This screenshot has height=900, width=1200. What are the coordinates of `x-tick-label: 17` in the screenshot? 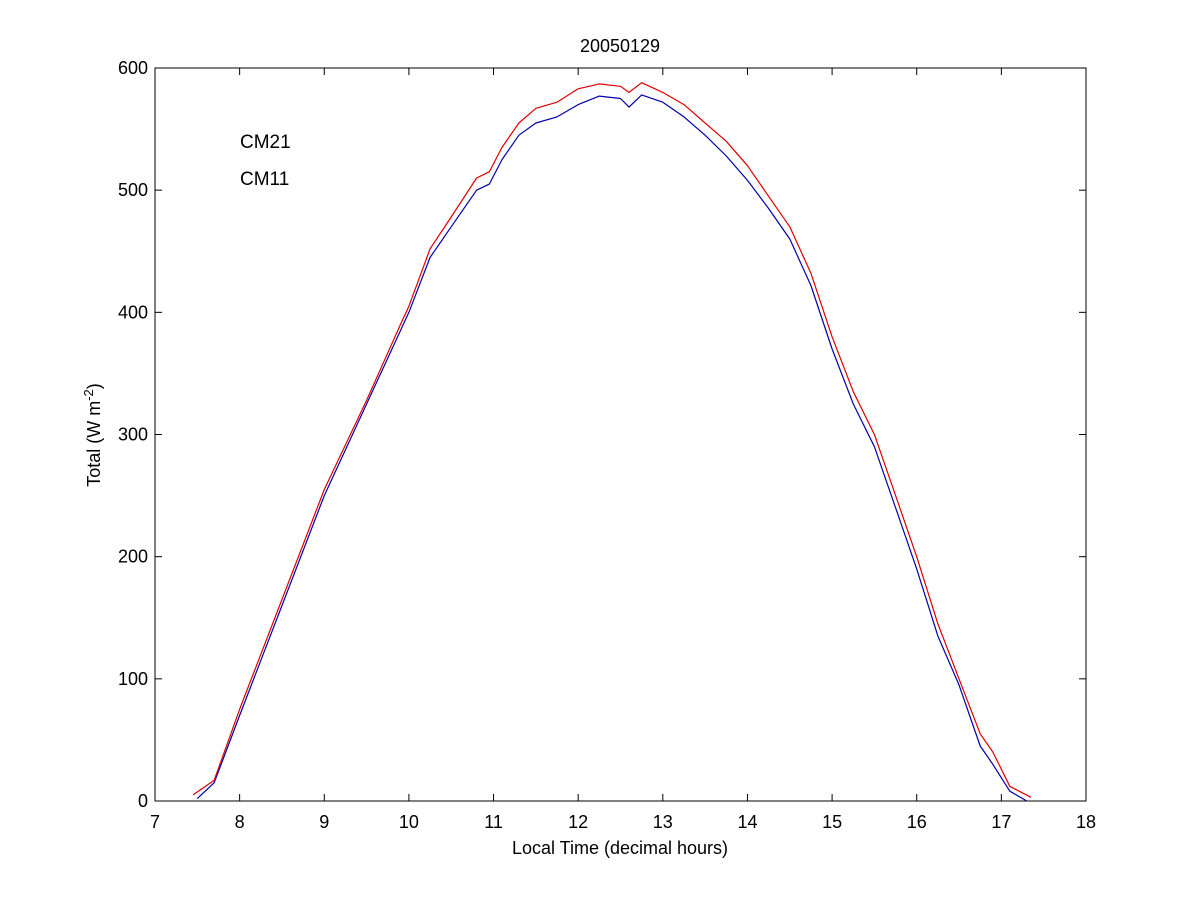 It's located at (1001, 822).